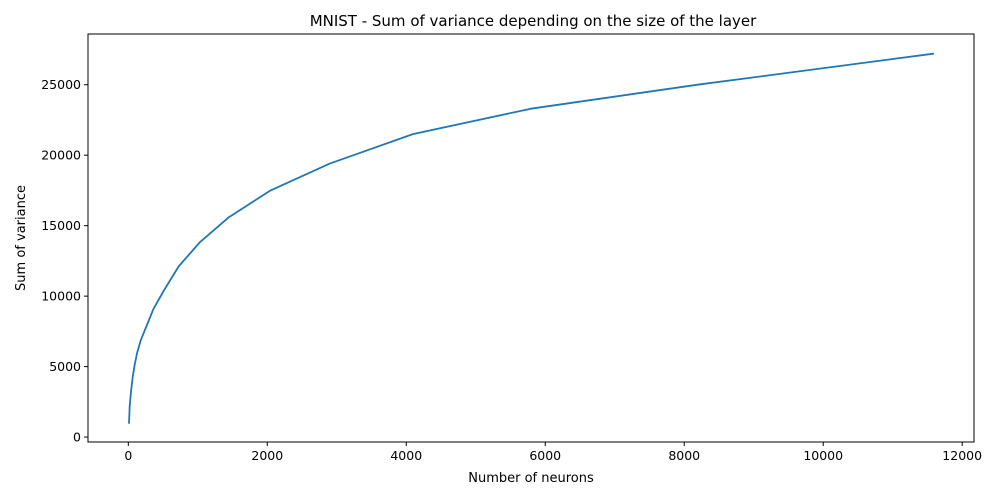 The height and width of the screenshot is (500, 1000). Describe the element at coordinates (267, 455) in the screenshot. I see `x-tick-label: 2000` at that location.